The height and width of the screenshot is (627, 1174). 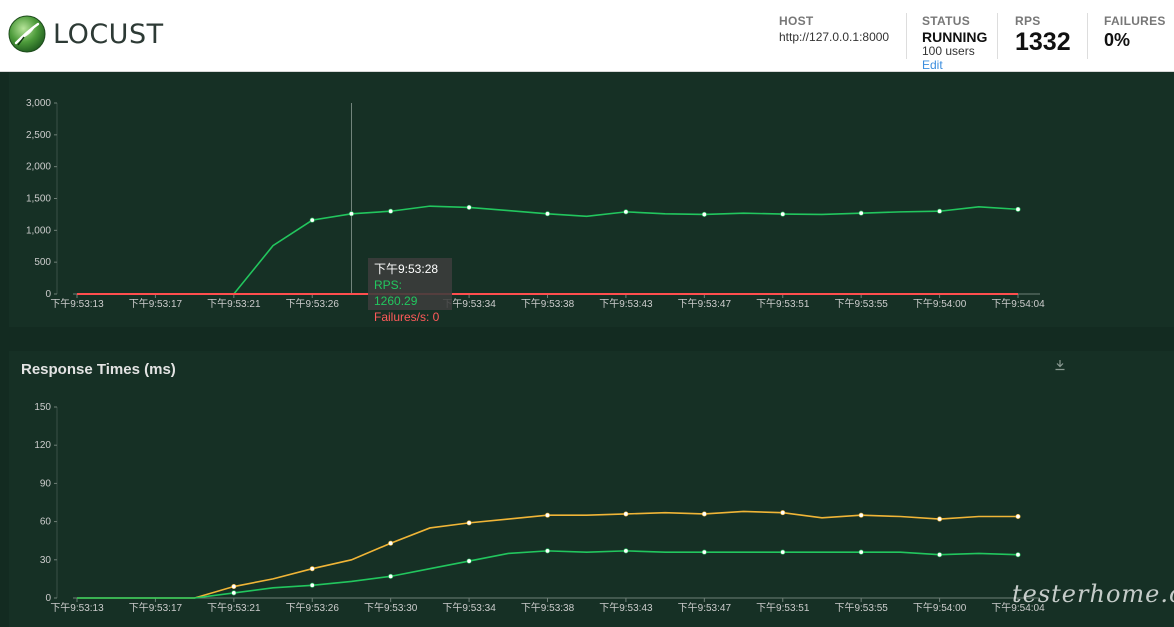 I want to click on tooltip-rps: RPS: 1260.29, so click(x=396, y=293).